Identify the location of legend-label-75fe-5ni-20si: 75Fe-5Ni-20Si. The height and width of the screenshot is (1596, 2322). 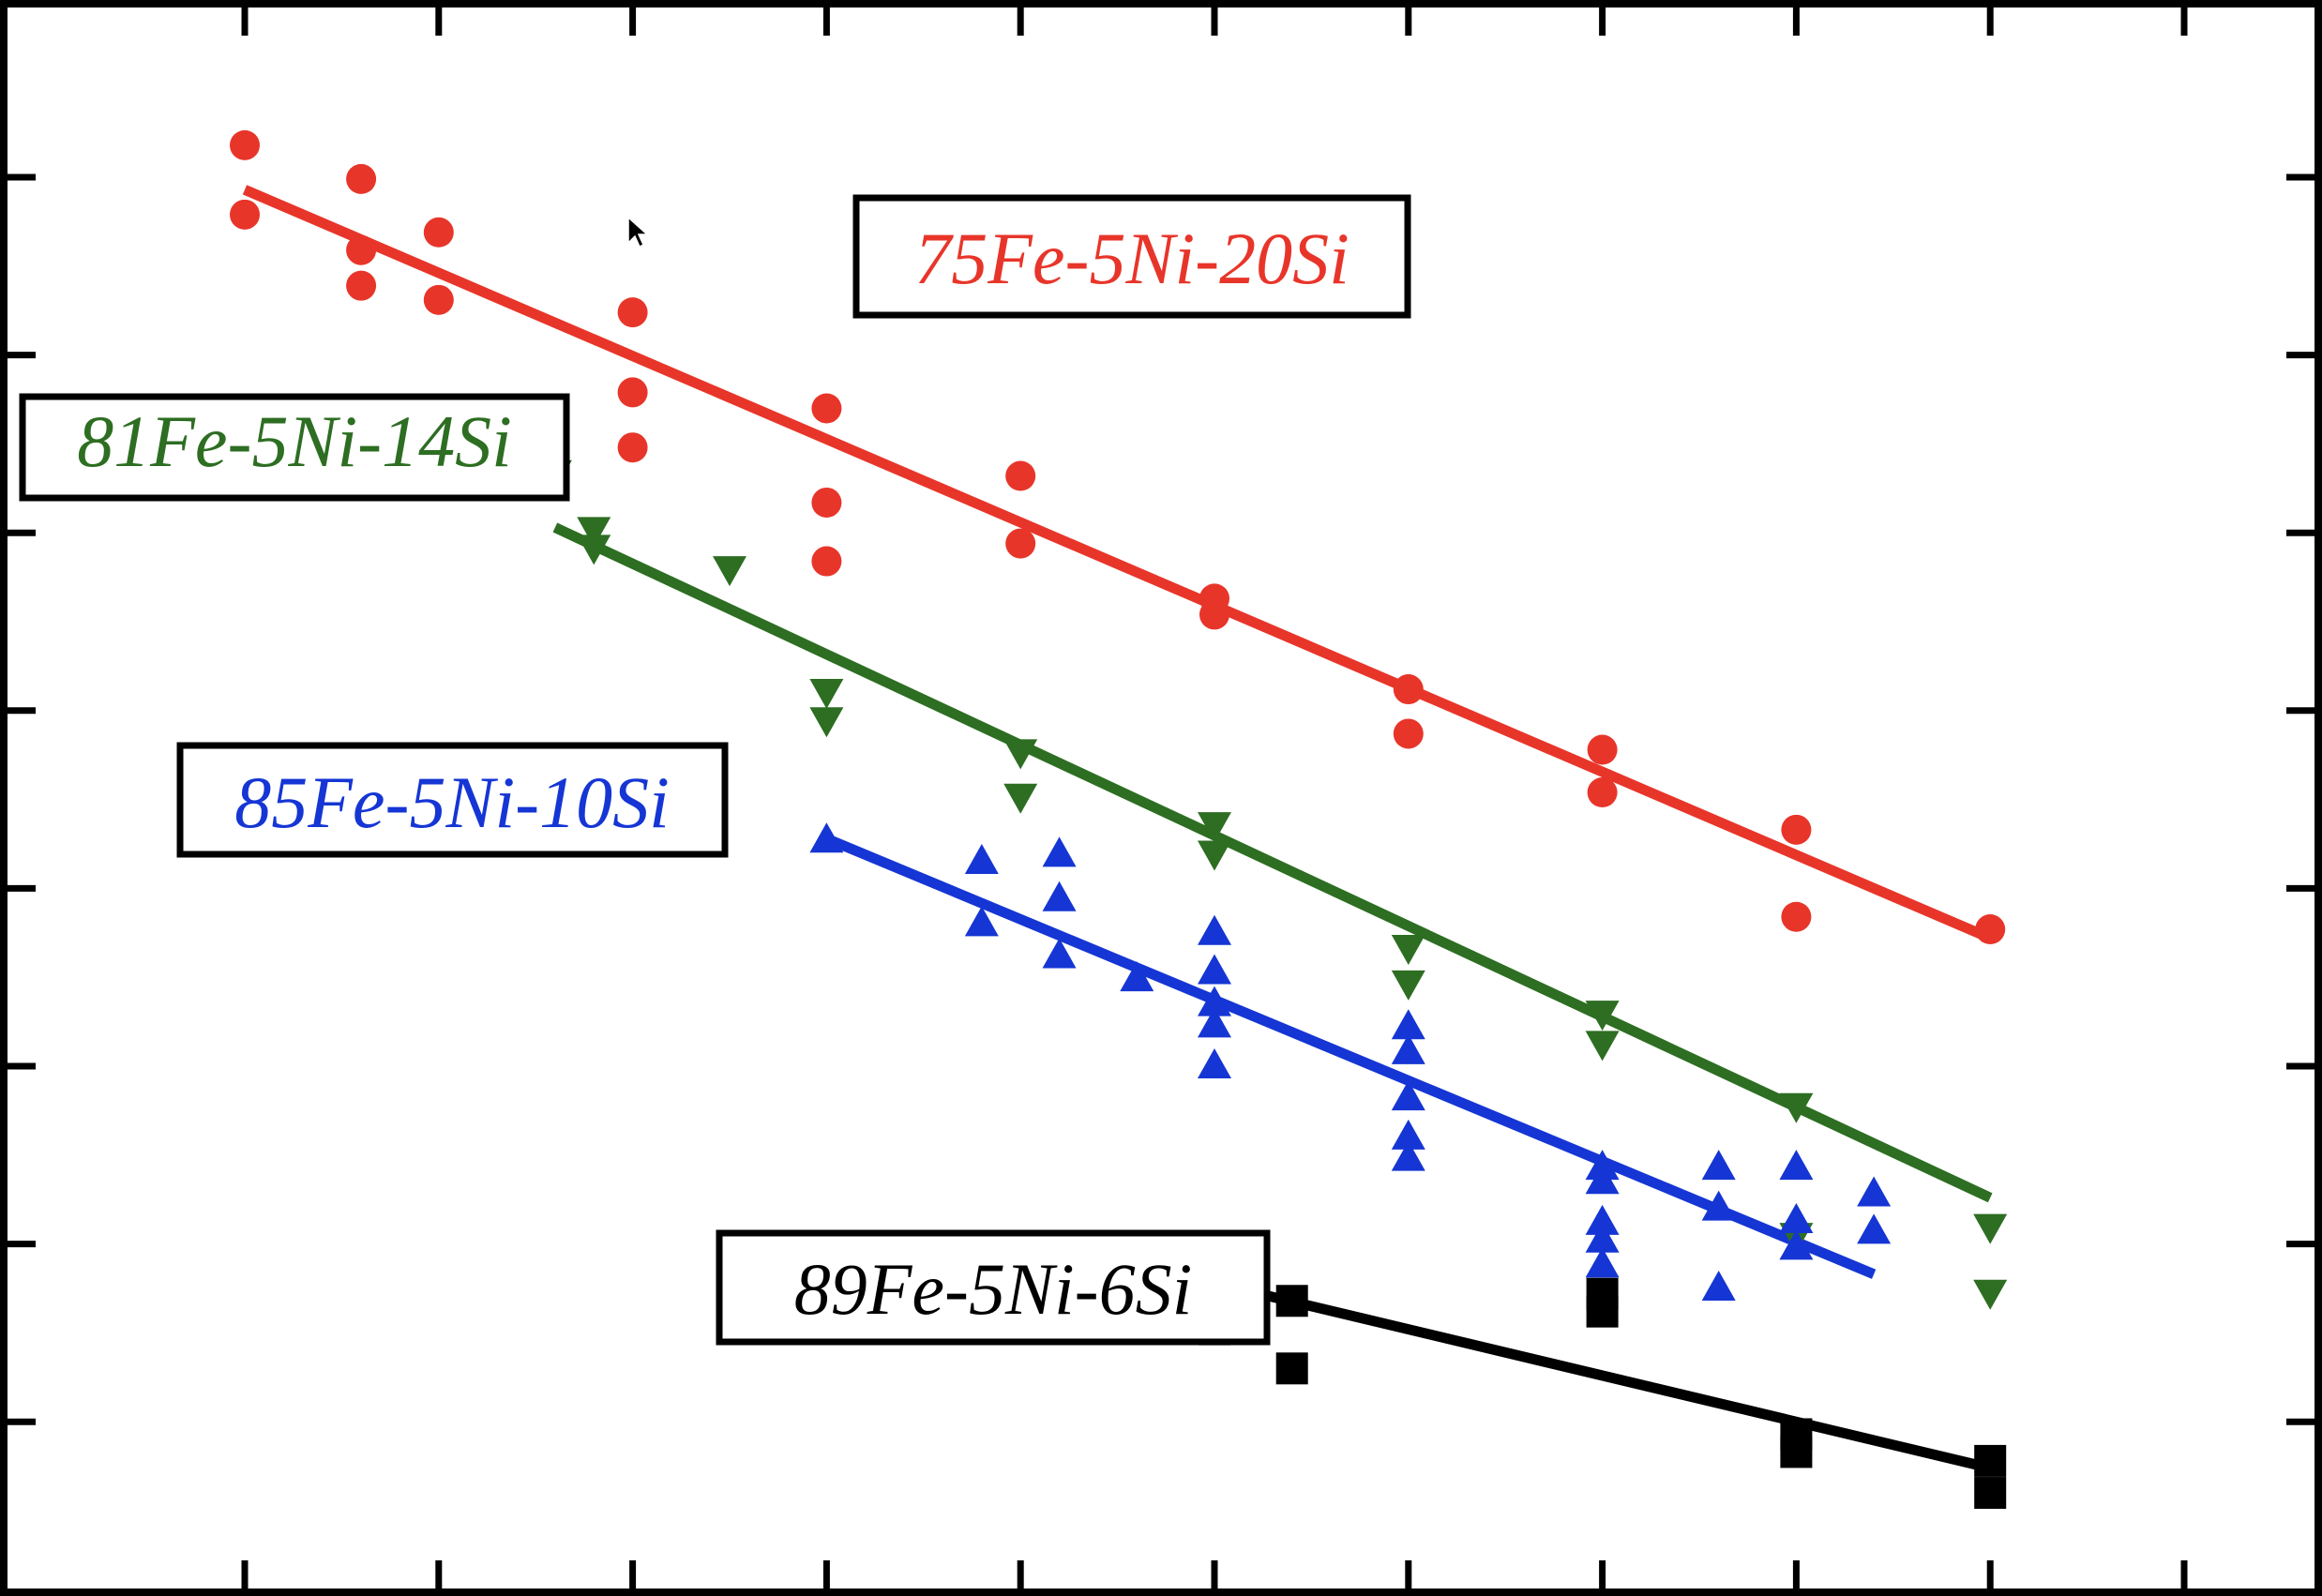
(1131, 259).